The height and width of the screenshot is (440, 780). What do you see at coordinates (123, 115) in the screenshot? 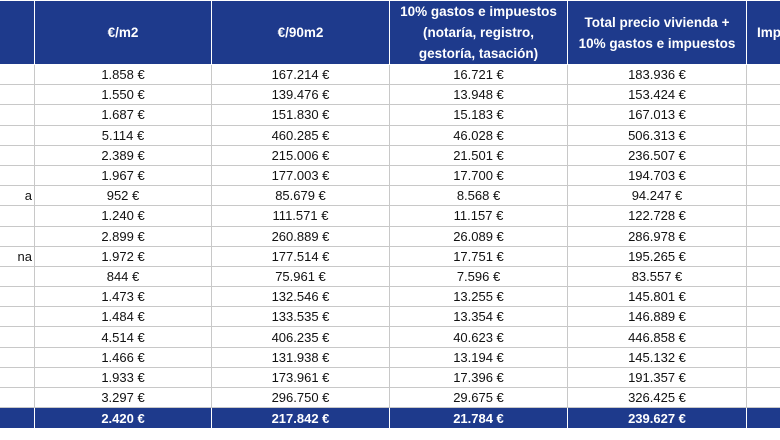
I see `cell-eur-m2: 1.687 €` at bounding box center [123, 115].